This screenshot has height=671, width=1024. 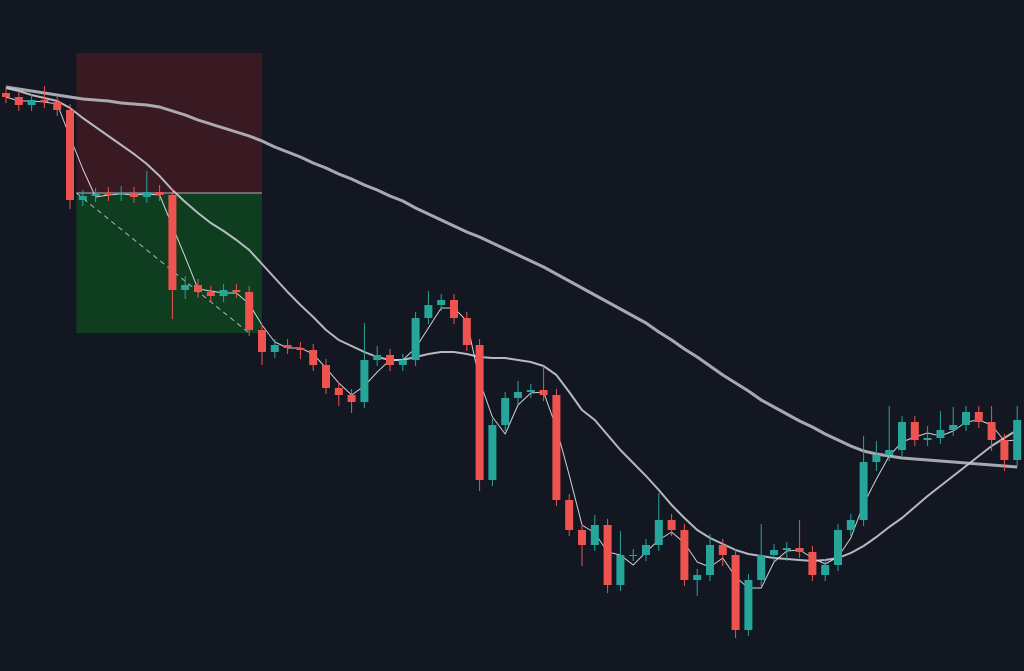 I want to click on stop-zone, so click(x=169, y=123).